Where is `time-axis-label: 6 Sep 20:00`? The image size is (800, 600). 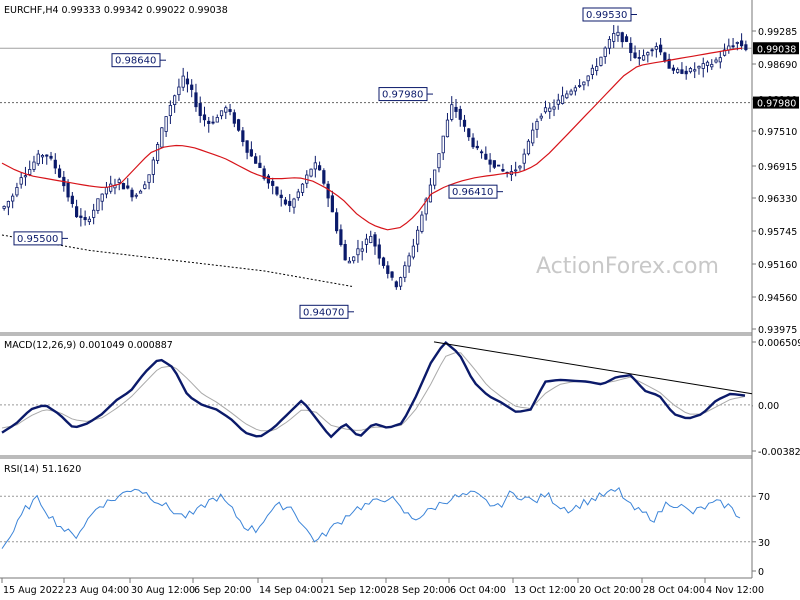
time-axis-label: 6 Sep 20:00 is located at coordinates (222, 590).